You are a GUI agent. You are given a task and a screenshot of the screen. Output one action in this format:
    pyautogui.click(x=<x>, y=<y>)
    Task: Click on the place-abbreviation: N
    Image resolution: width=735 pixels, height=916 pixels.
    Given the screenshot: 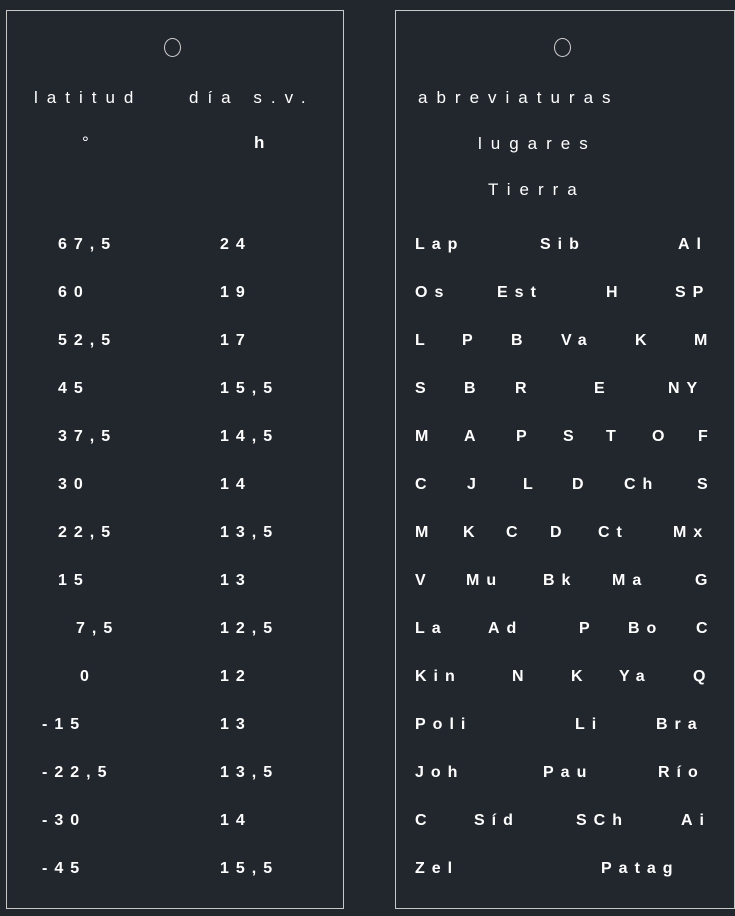 What is the action you would take?
    pyautogui.click(x=521, y=676)
    